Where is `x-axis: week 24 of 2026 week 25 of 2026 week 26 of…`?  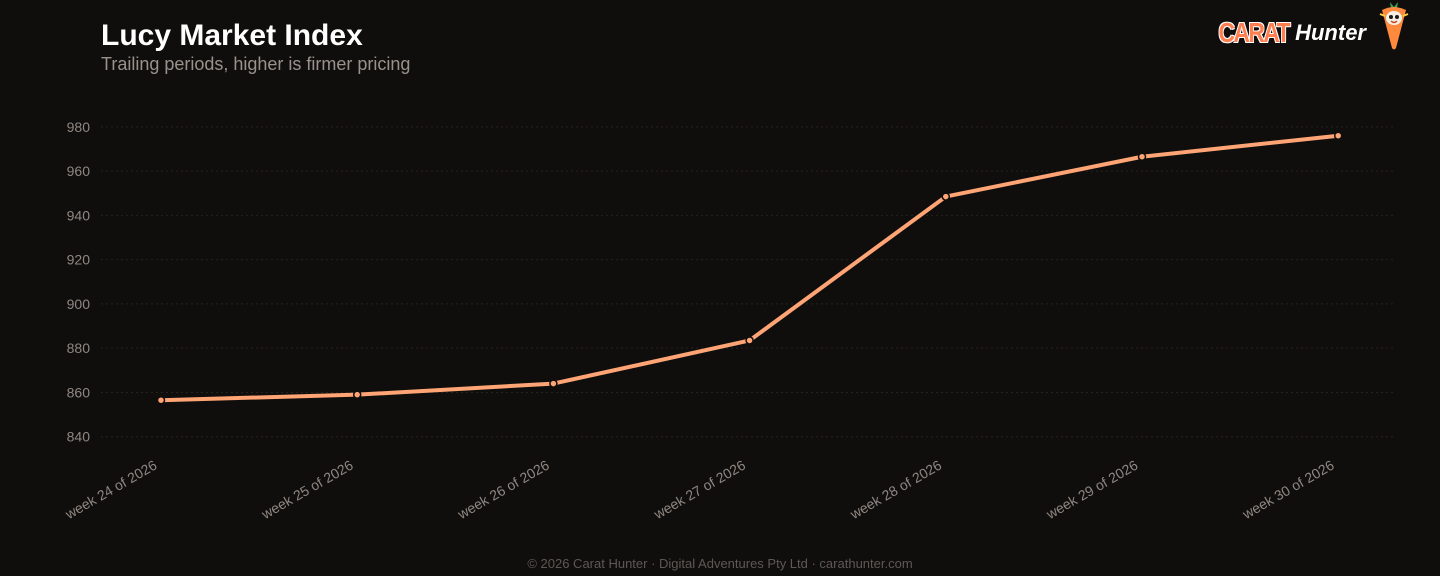
x-axis: week 24 of 2026 week 25 of 2026 week 26 of… is located at coordinates (699, 490).